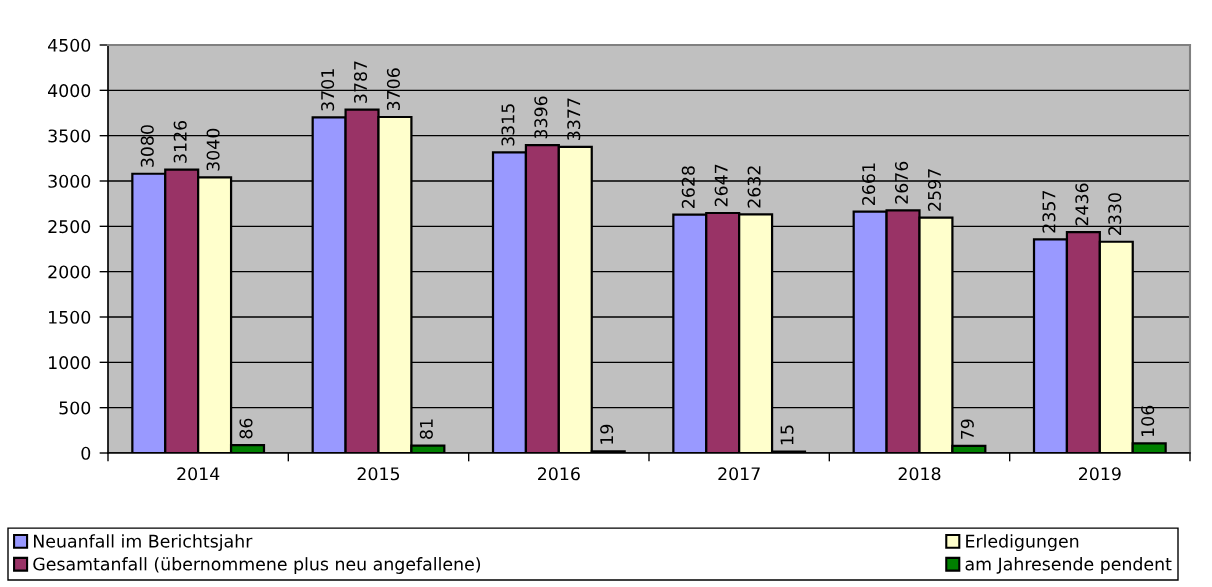 The image size is (1212, 587). What do you see at coordinates (721, 185) in the screenshot?
I see `data-label: 2647` at bounding box center [721, 185].